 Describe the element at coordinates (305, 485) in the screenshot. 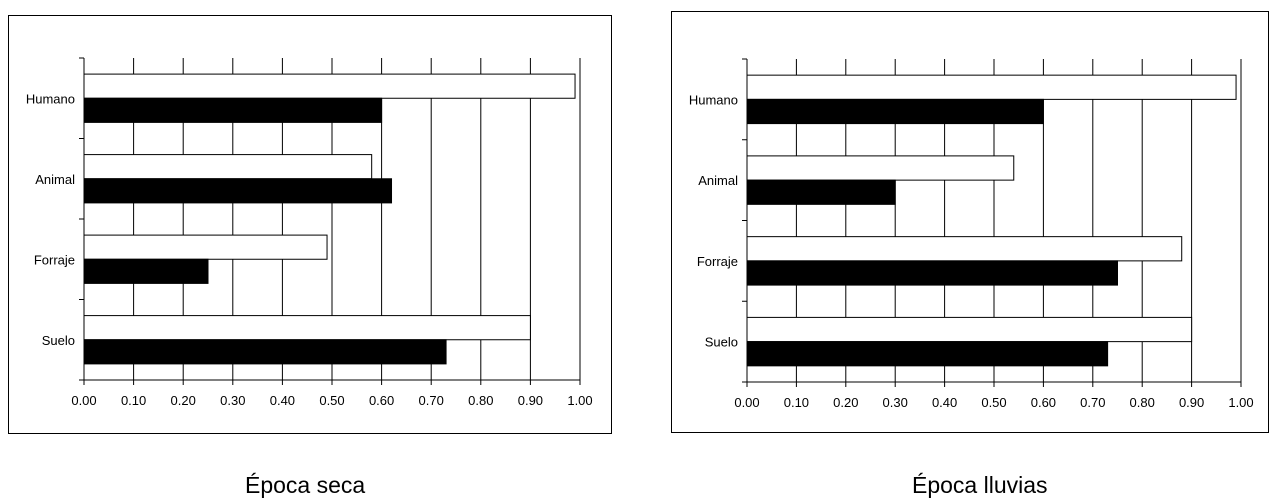

I see `caption-epoca-seca: Época seca` at that location.